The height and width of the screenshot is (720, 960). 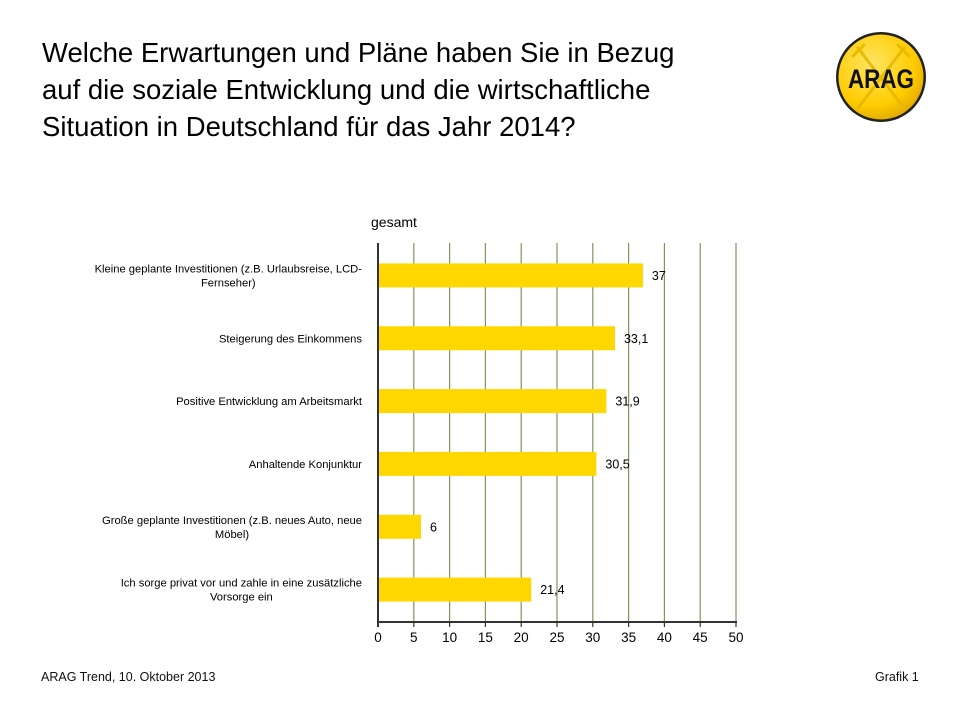 What do you see at coordinates (378, 637) in the screenshot?
I see `x-tick-label: 0` at bounding box center [378, 637].